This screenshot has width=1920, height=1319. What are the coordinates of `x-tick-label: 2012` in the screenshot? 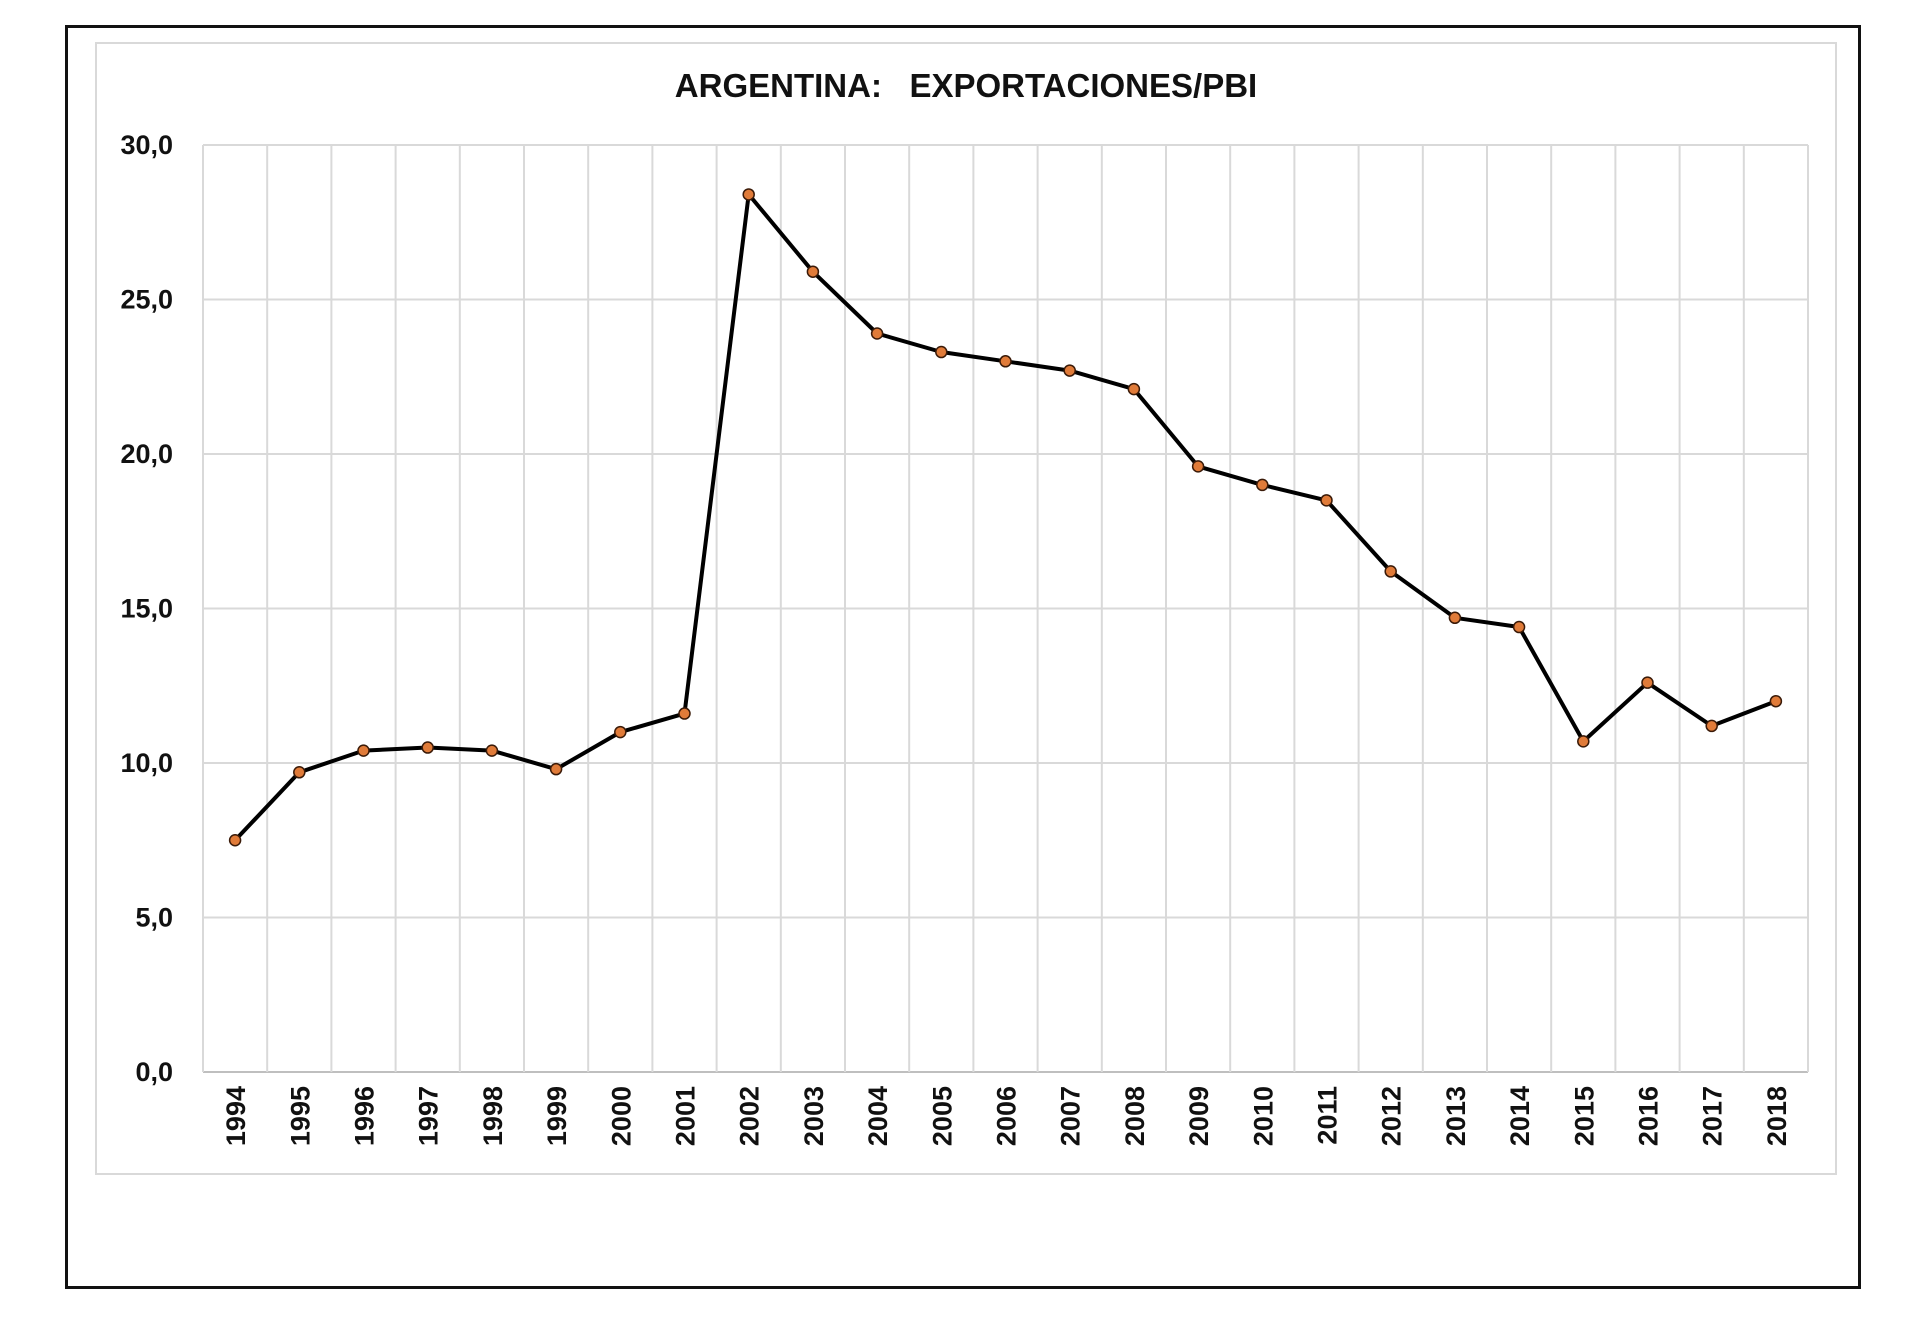 It's located at (1392, 1116).